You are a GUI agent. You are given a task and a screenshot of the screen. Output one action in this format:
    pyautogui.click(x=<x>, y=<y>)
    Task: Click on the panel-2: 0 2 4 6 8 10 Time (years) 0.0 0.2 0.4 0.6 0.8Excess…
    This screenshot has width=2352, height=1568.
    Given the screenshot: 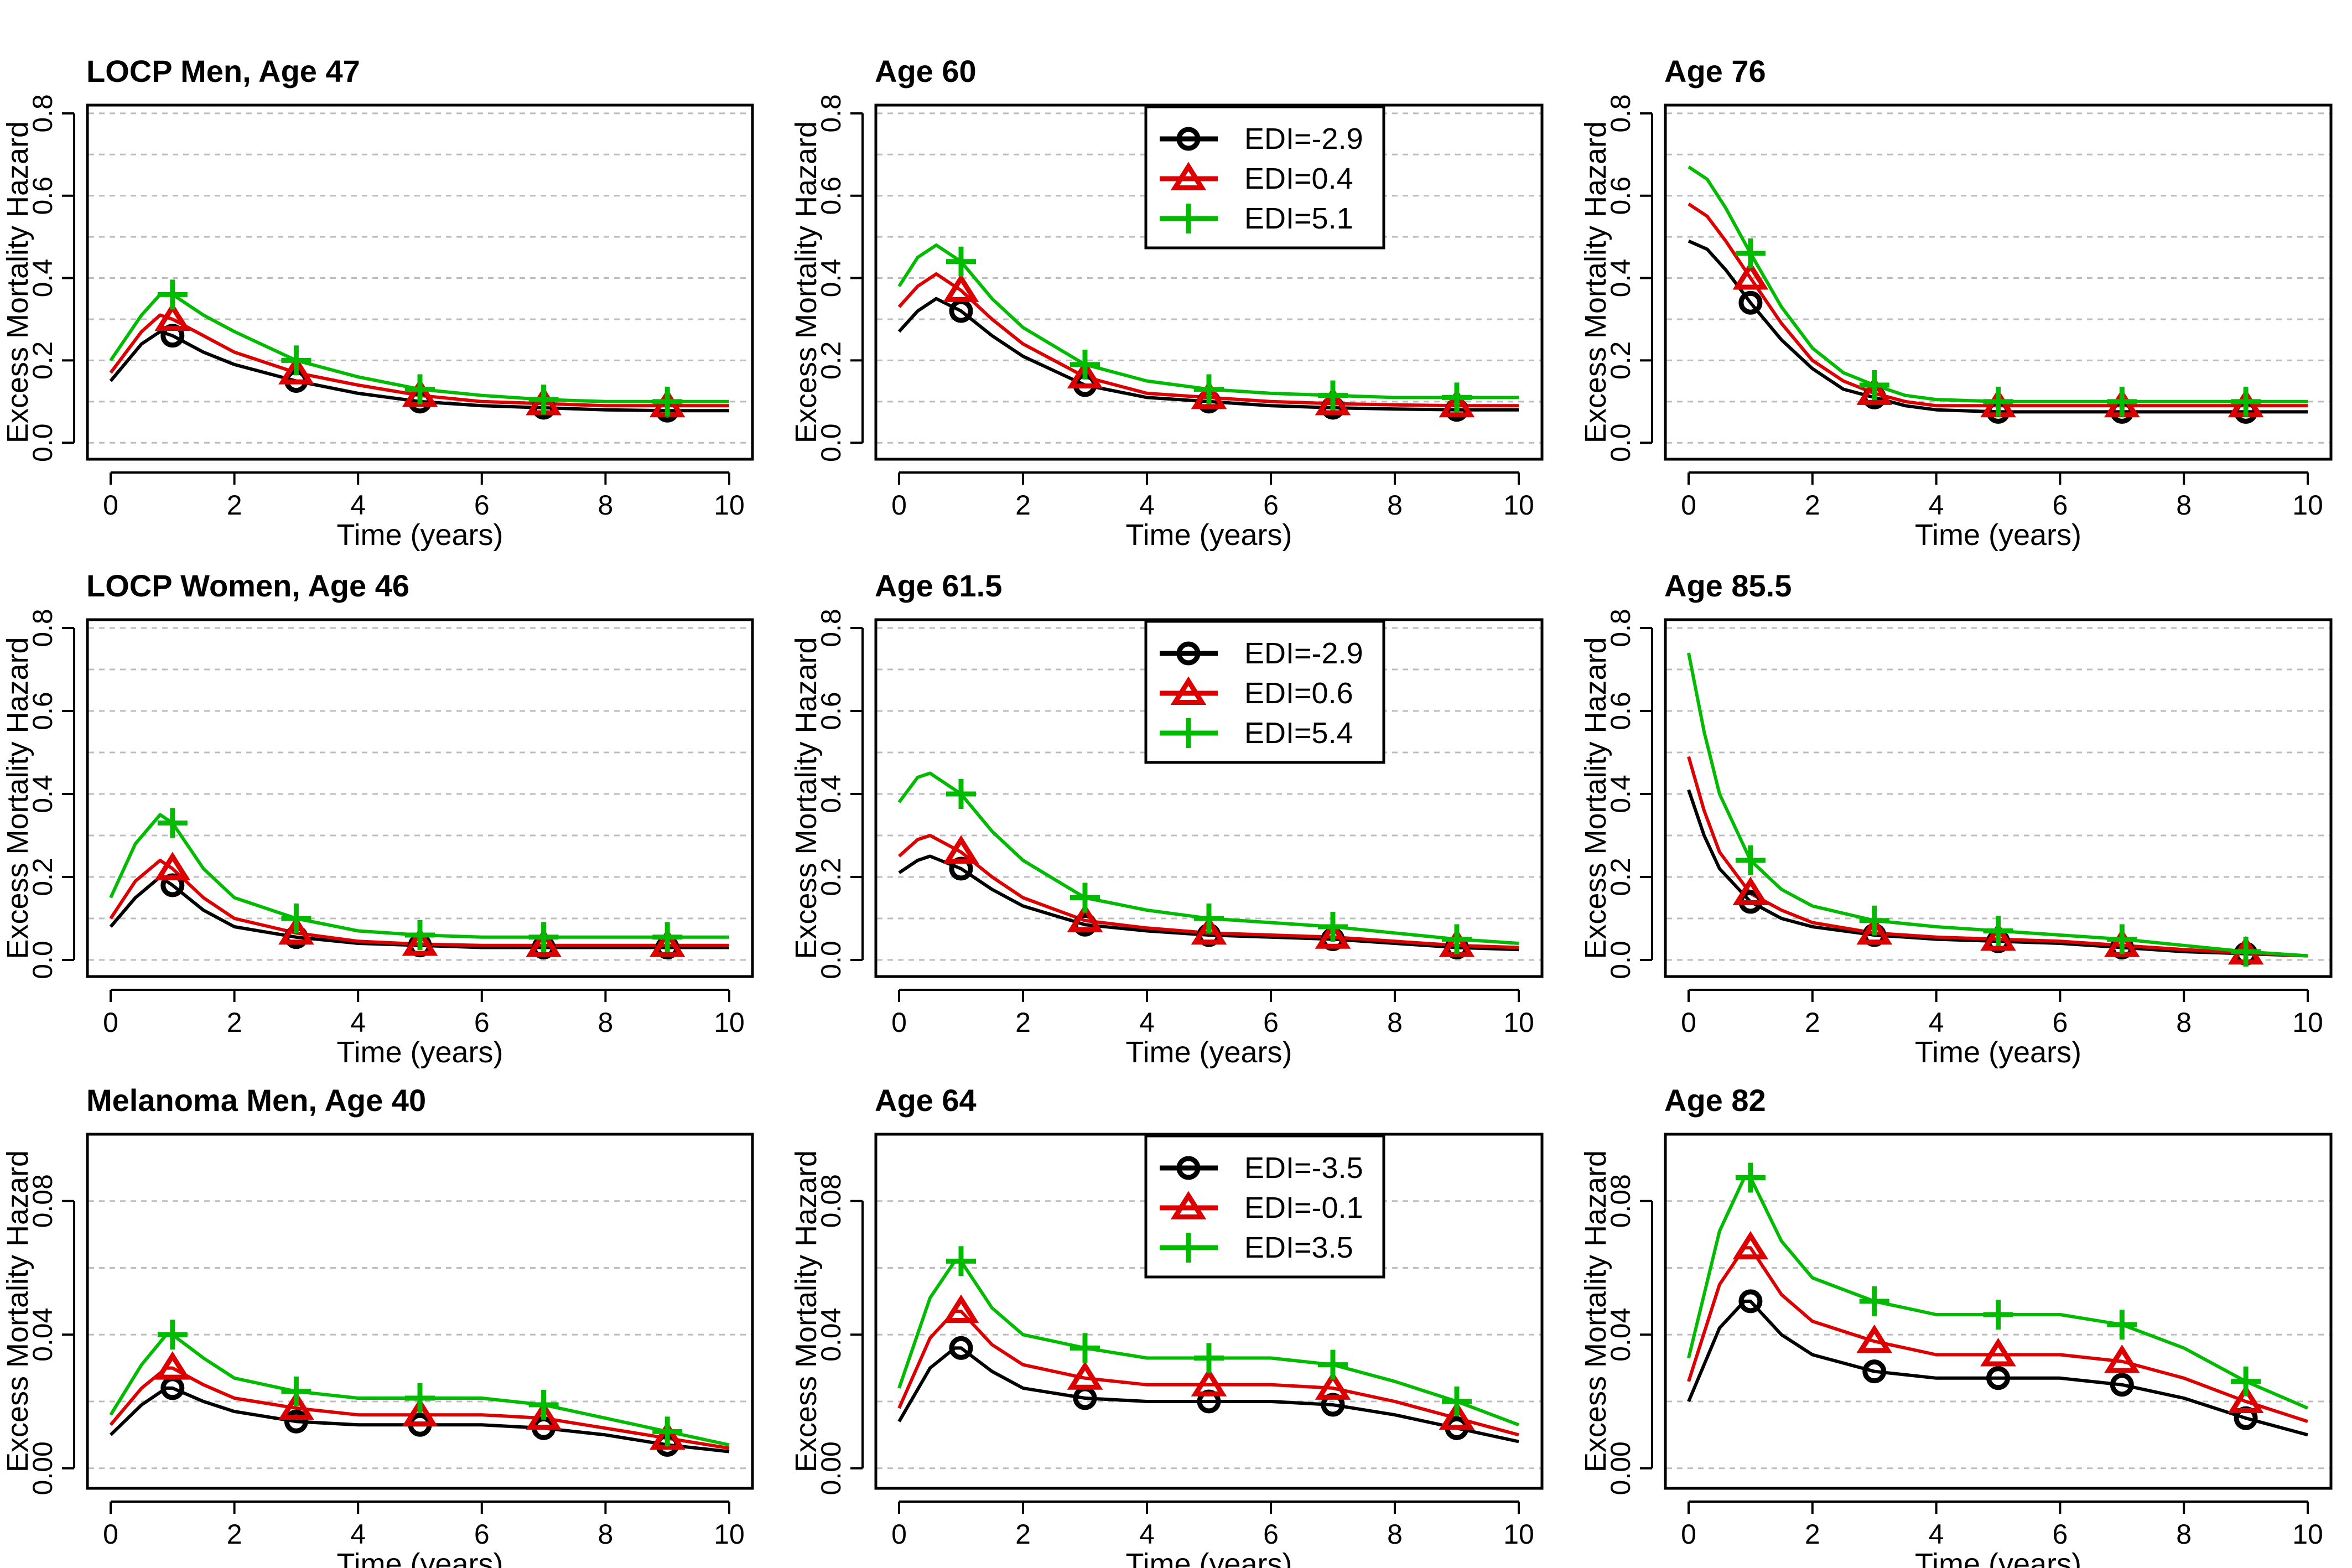 What is the action you would take?
    pyautogui.click(x=1167, y=303)
    